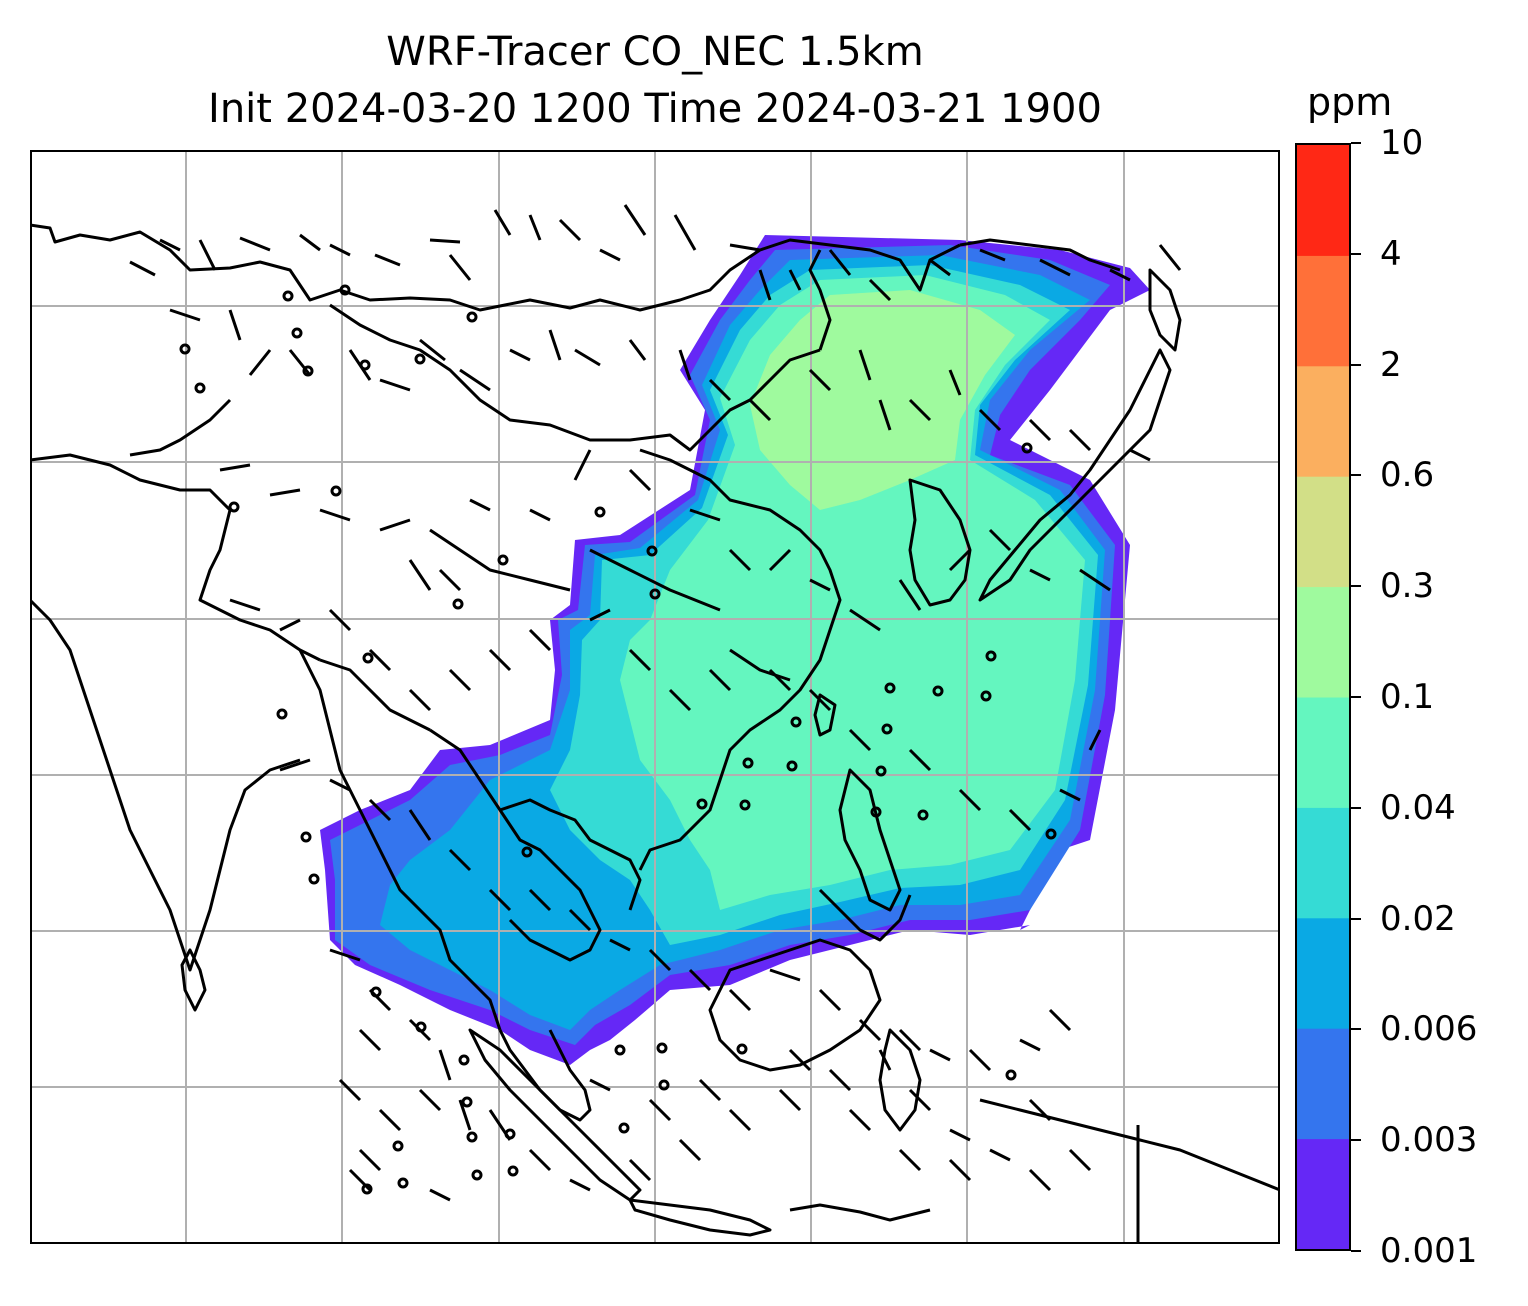 The width and height of the screenshot is (1528, 1306). I want to click on colorbar-bands, so click(1323, 697).